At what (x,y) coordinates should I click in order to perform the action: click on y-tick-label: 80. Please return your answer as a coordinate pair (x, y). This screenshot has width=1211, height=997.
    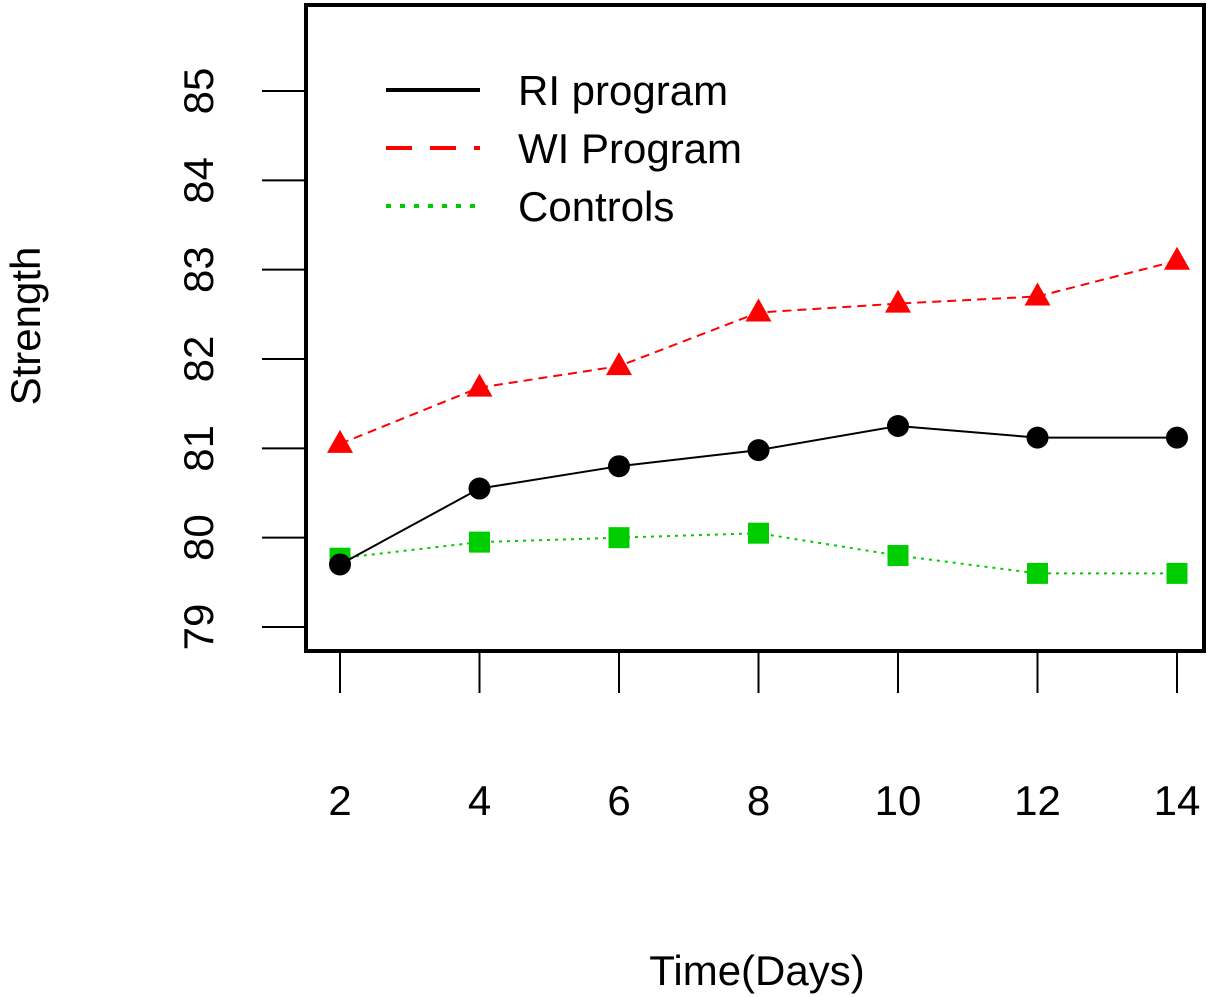
    Looking at the image, I should click on (198, 537).